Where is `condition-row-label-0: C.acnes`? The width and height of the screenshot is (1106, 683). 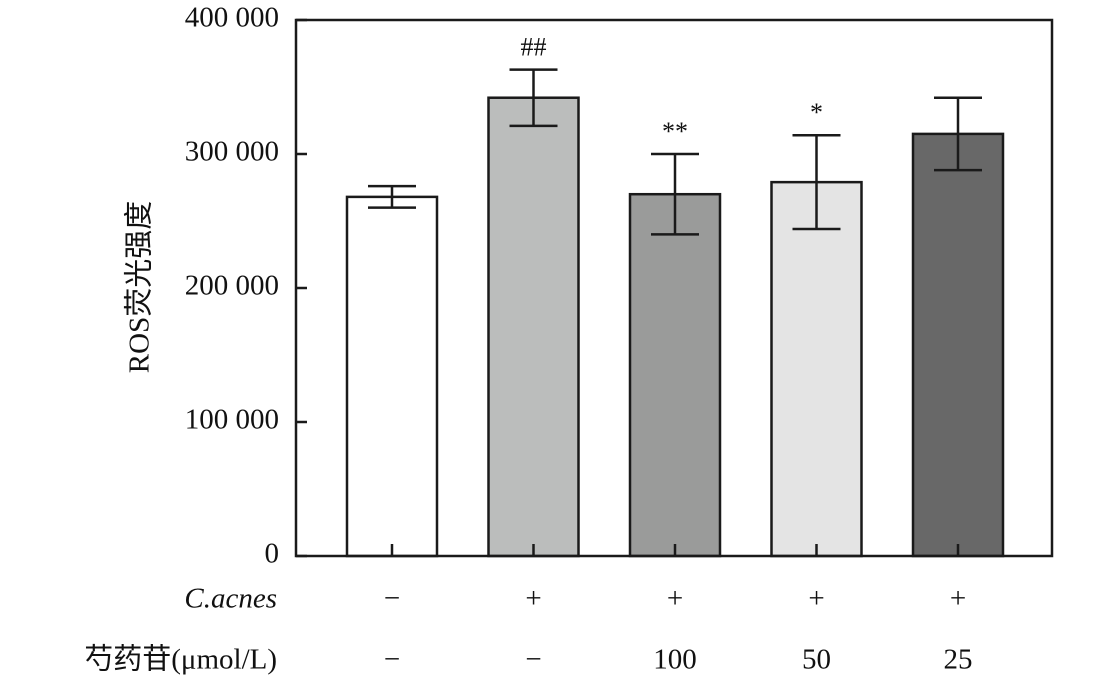 condition-row-label-0: C.acnes is located at coordinates (230, 599).